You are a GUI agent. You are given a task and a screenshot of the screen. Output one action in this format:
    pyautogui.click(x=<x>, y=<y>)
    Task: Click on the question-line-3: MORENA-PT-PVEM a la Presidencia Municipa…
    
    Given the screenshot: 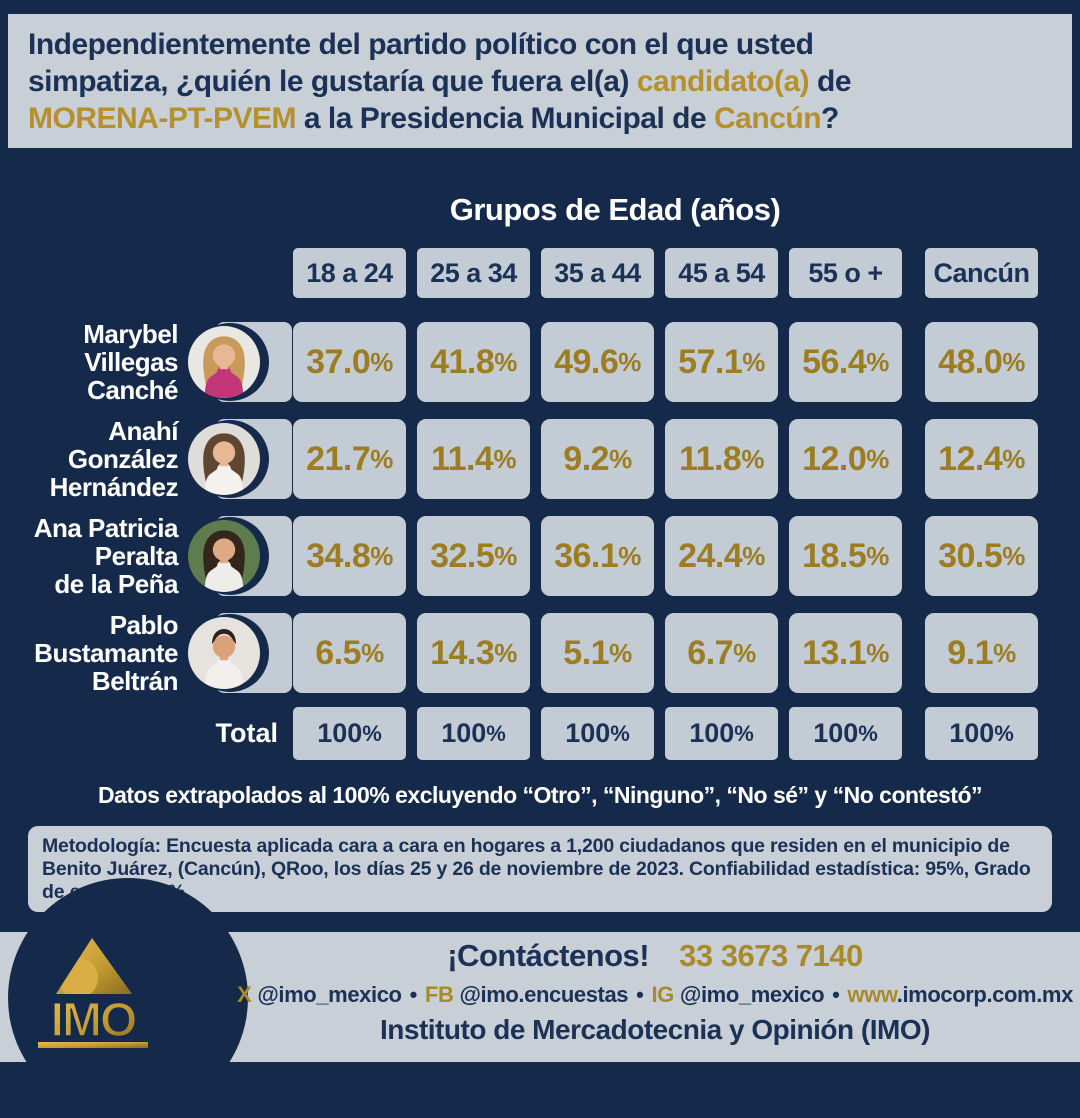 What is the action you would take?
    pyautogui.click(x=433, y=118)
    